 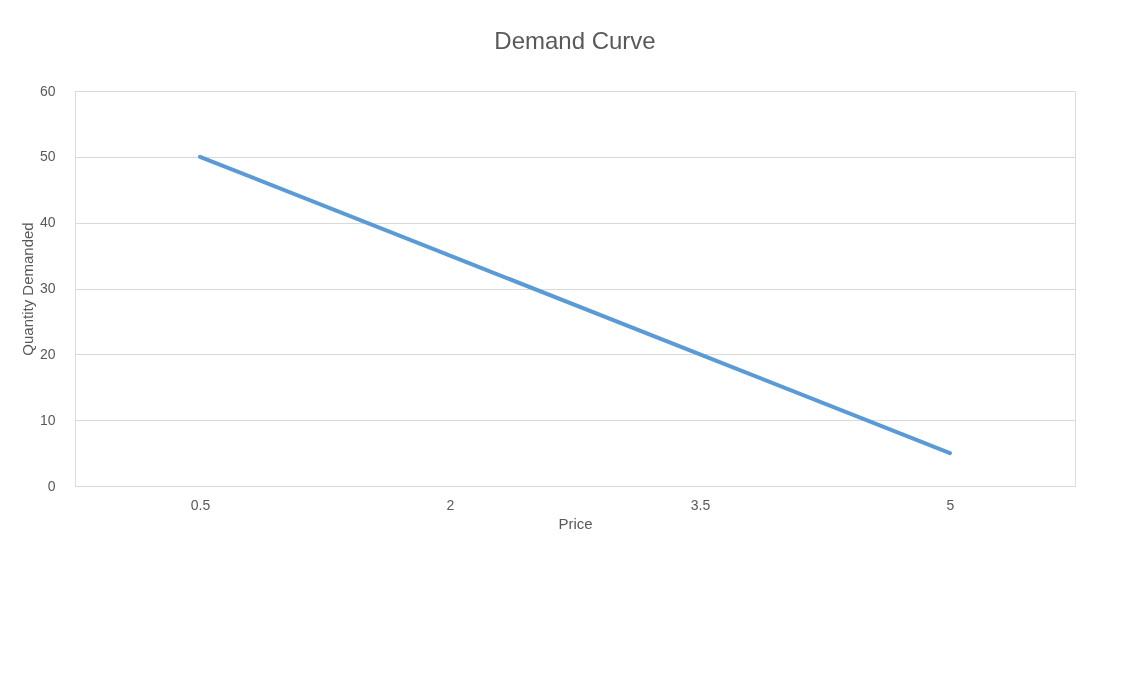 I want to click on x-tick-label: 2, so click(x=450, y=504).